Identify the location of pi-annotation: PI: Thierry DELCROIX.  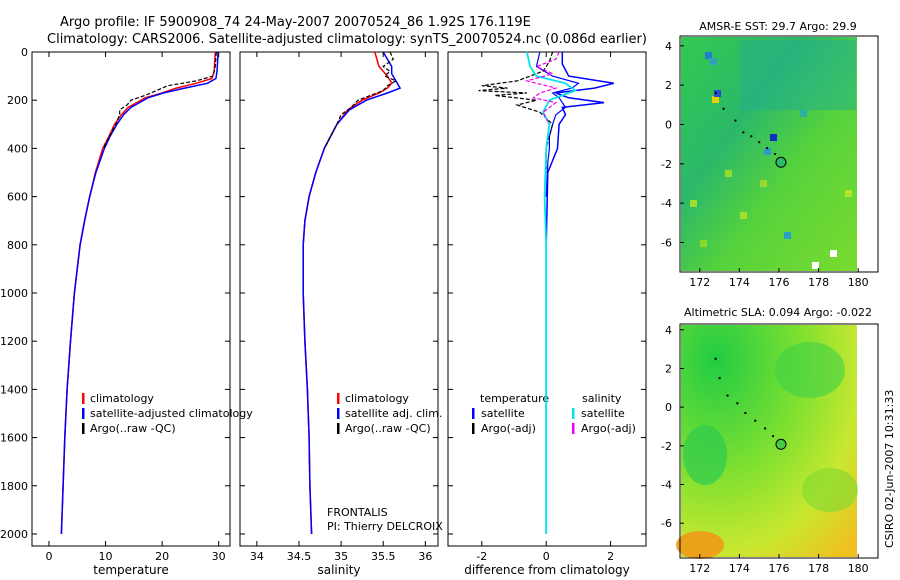
(385, 526).